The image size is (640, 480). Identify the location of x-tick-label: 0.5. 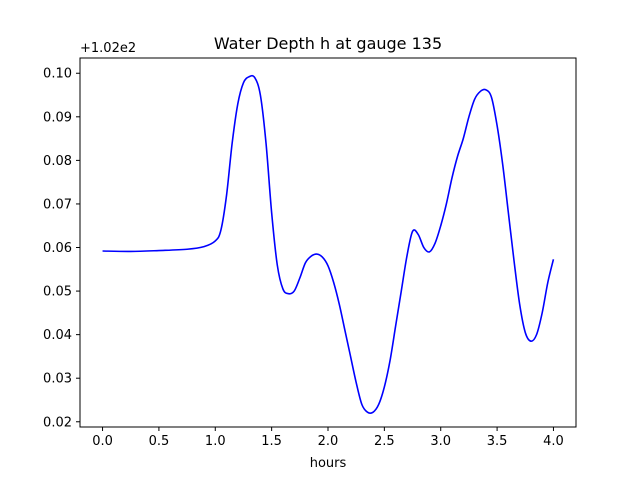
(159, 441).